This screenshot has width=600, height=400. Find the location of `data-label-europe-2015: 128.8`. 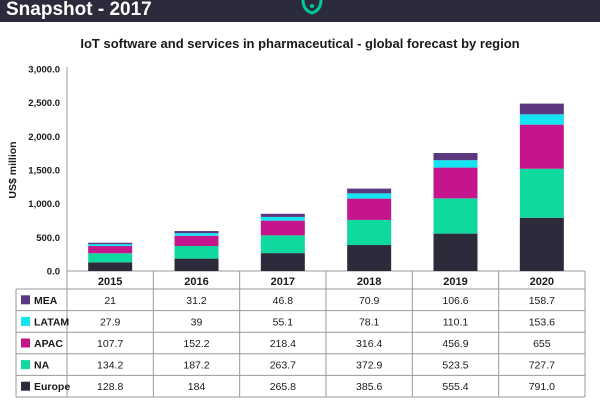

data-label-europe-2015: 128.8 is located at coordinates (110, 387).